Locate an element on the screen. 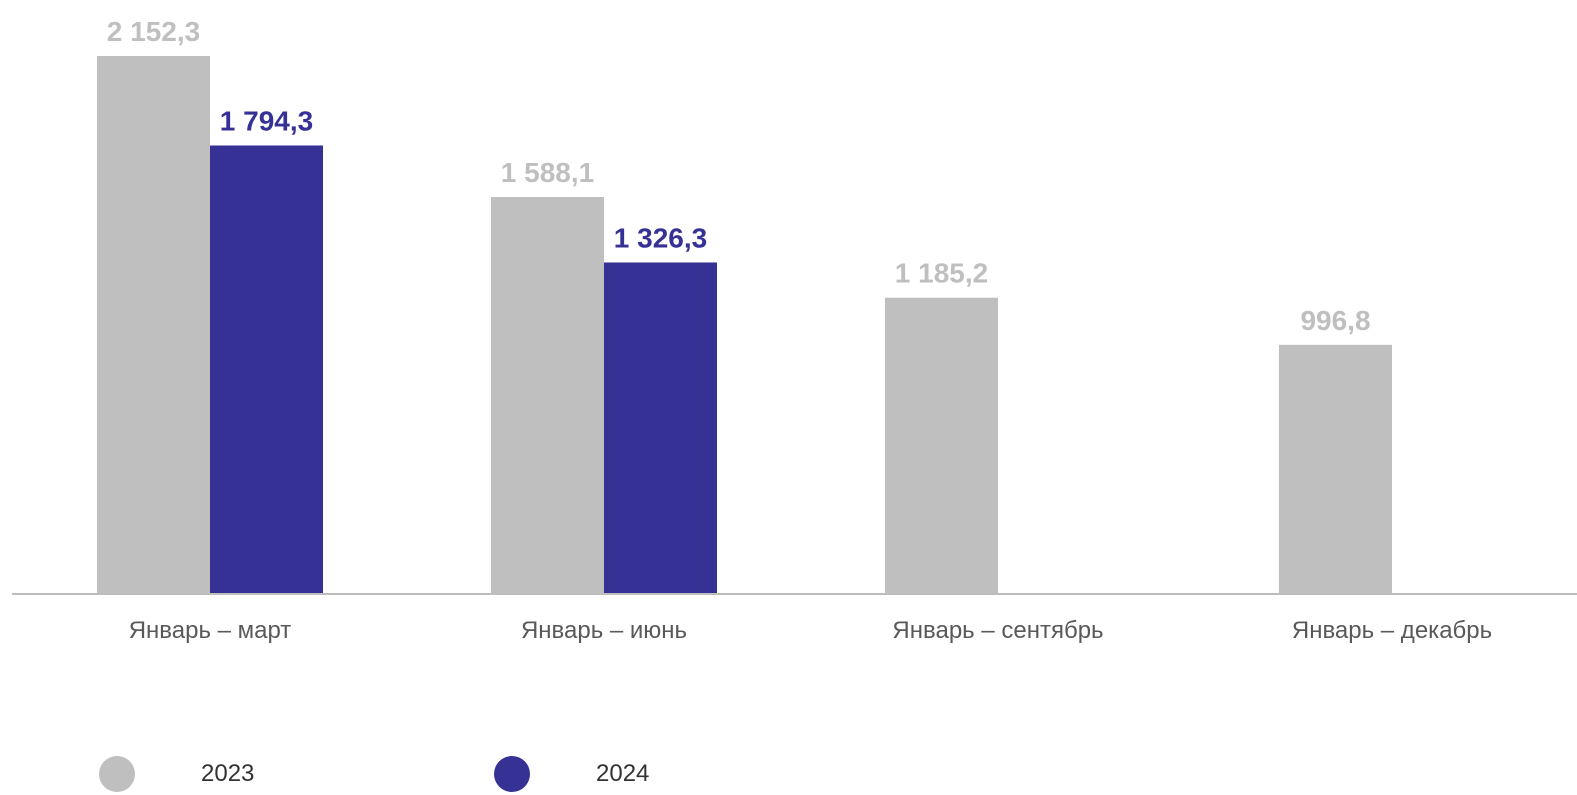  x-tick-label-2: Январь – июнь is located at coordinates (604, 630).